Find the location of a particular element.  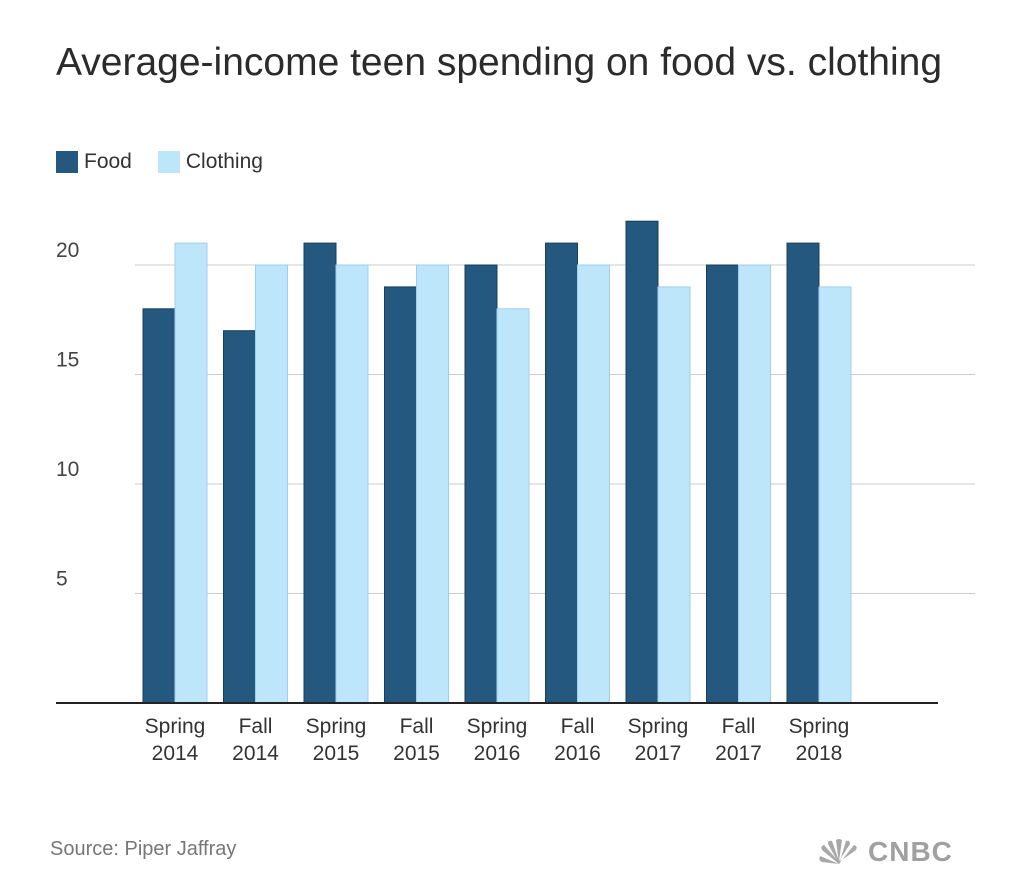

logo-text: CNBC is located at coordinates (910, 851).